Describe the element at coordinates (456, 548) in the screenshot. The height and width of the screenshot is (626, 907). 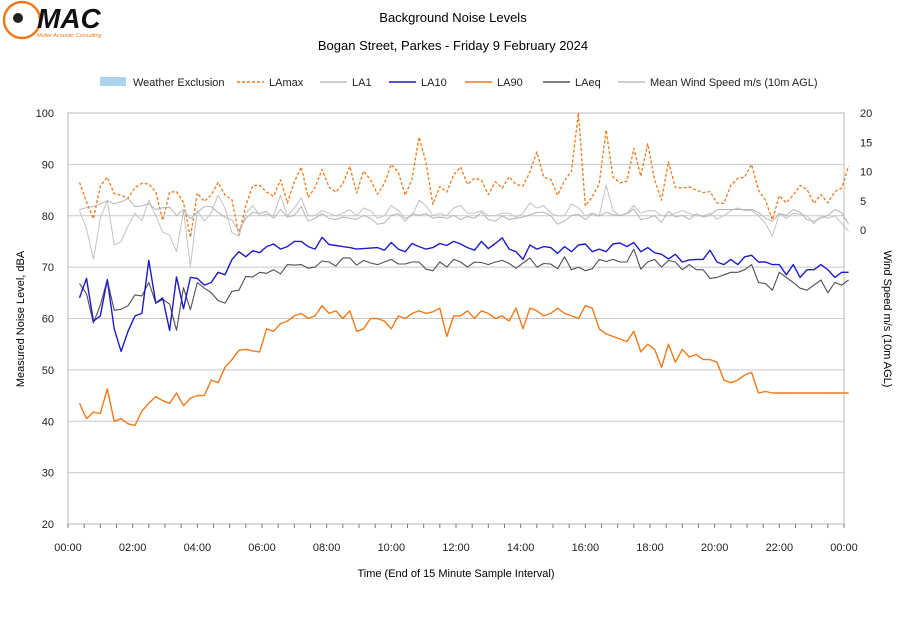
I see `x-tick-label: 12:00` at that location.